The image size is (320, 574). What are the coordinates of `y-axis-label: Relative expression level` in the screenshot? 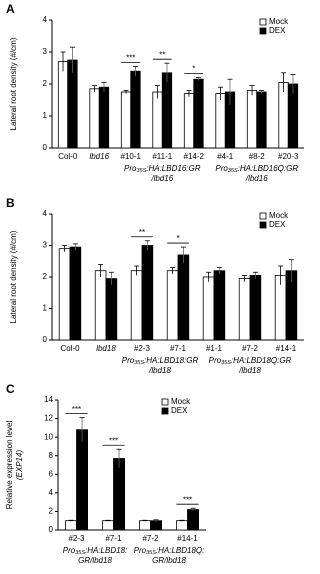 It's located at (9, 465).